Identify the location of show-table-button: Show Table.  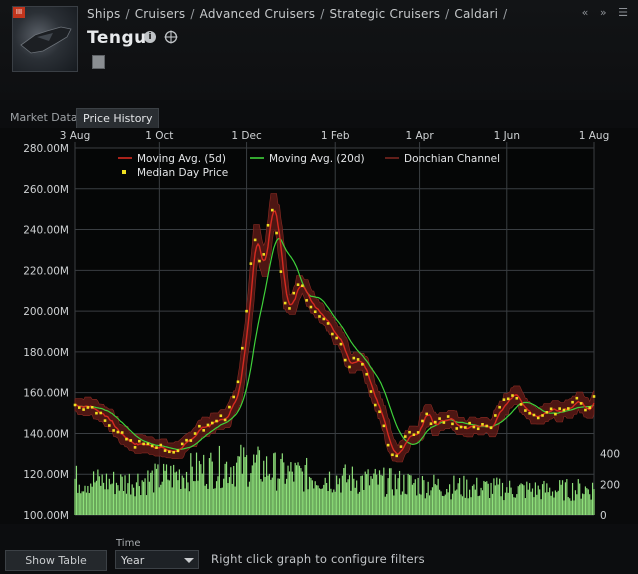
(56, 560).